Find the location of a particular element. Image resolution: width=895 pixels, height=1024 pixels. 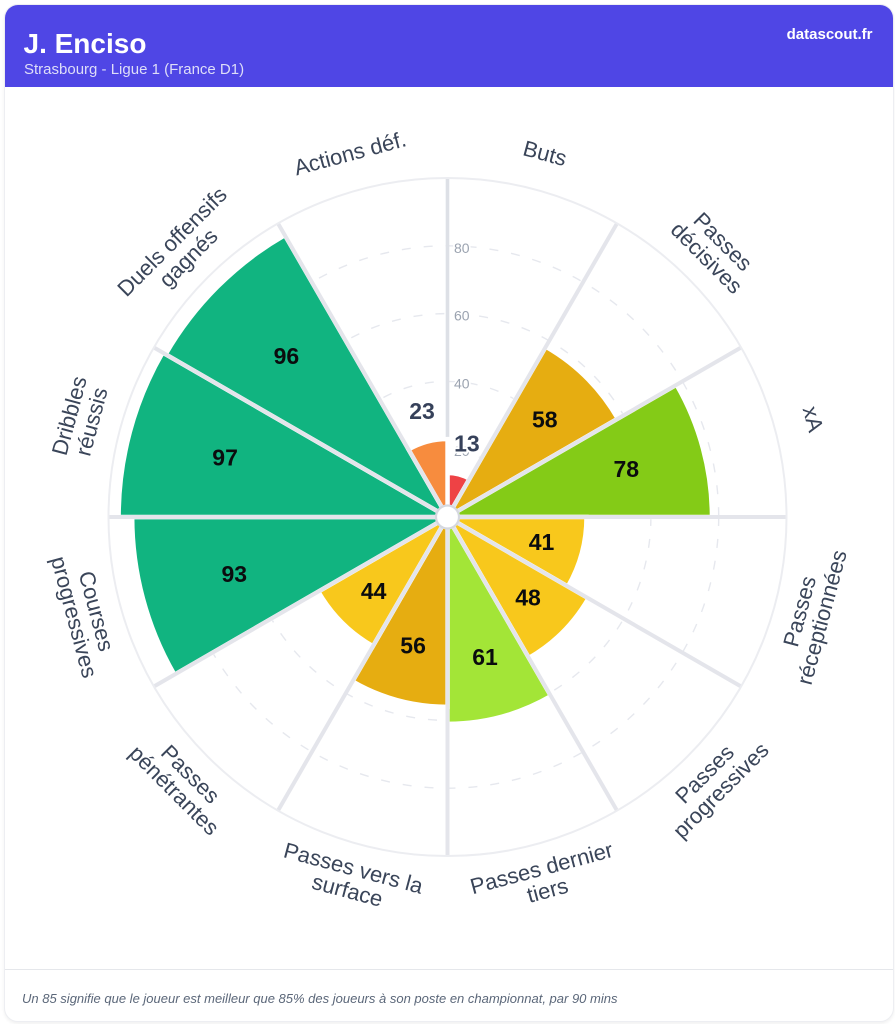

svg-text: 44 is located at coordinates (374, 591).